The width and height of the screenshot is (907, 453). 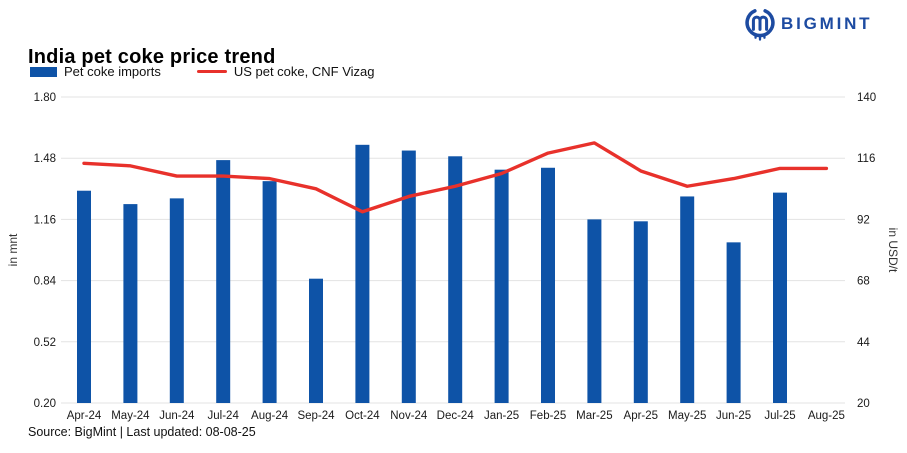 What do you see at coordinates (211, 71) in the screenshot?
I see `line-series-swatch` at bounding box center [211, 71].